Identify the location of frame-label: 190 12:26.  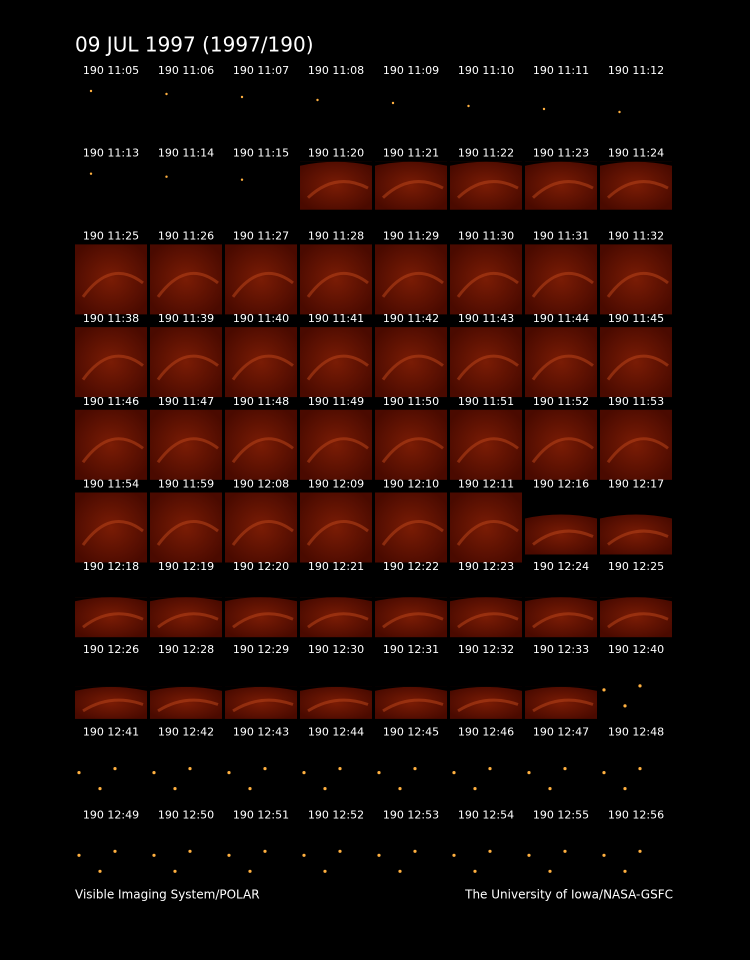
(111, 649).